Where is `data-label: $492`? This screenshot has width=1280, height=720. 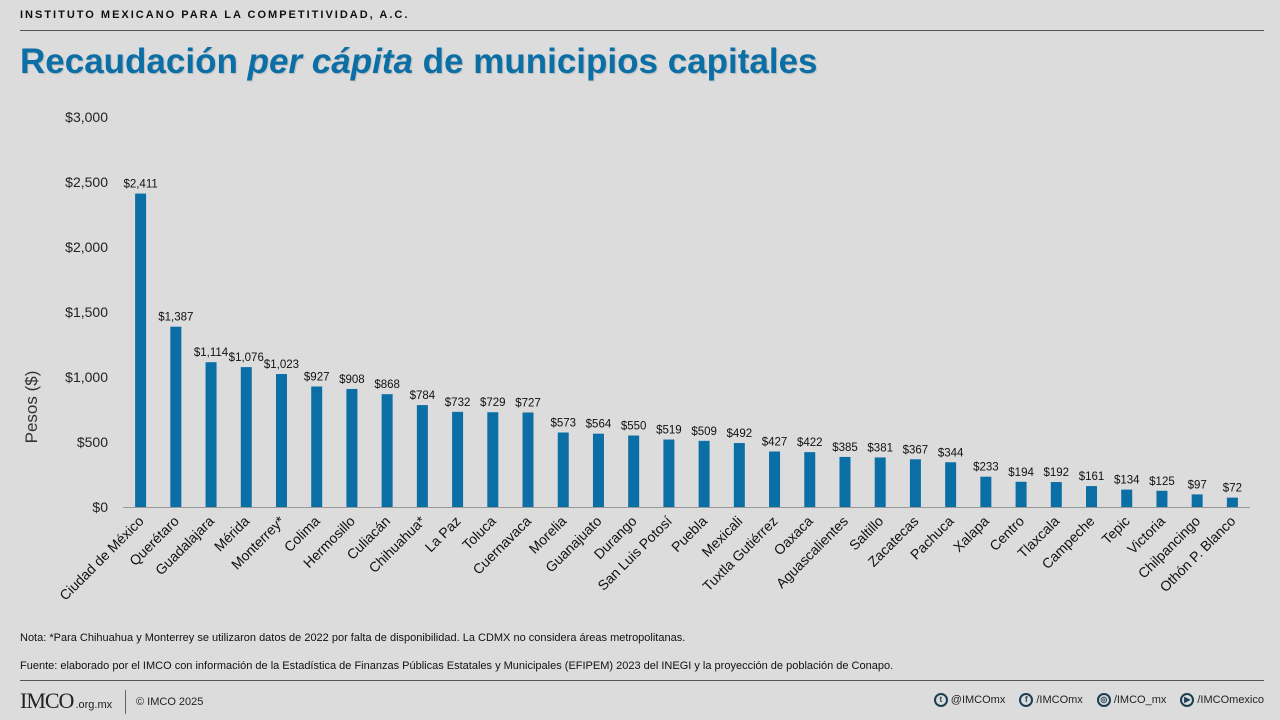 data-label: $492 is located at coordinates (740, 434).